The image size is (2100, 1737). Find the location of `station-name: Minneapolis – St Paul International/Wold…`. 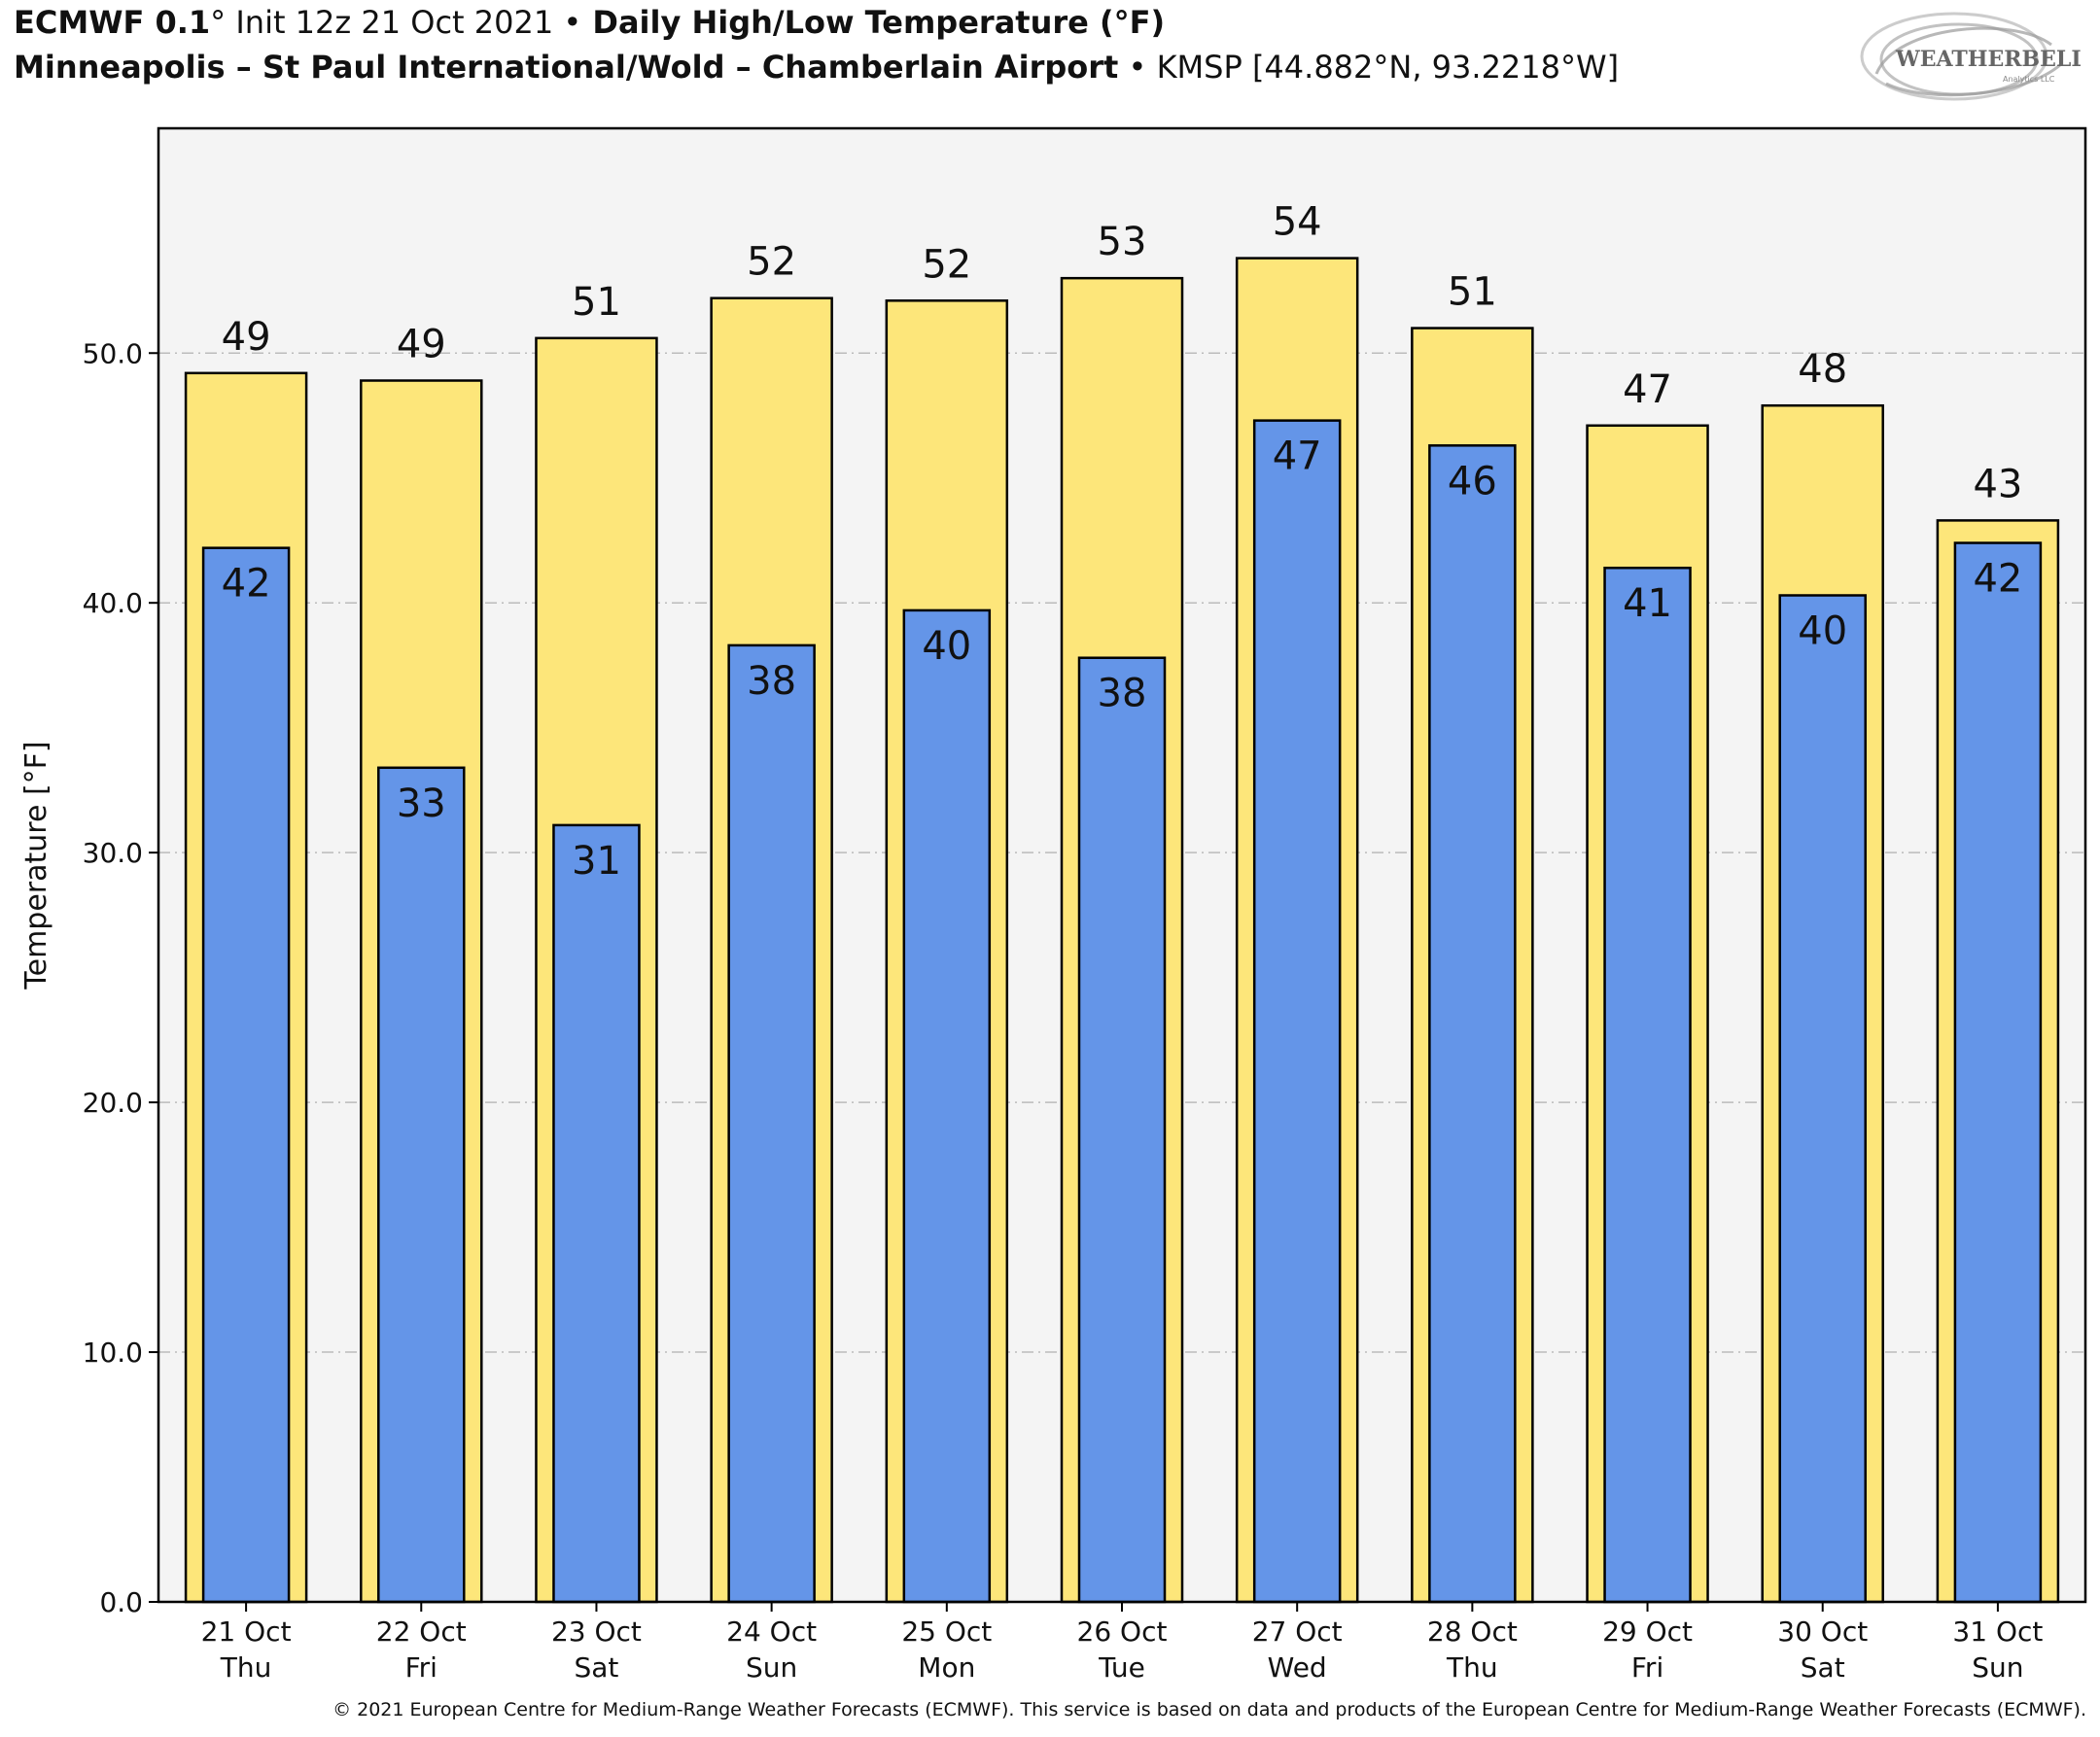

station-name: Minneapolis – St Paul International/Wold… is located at coordinates (566, 67).